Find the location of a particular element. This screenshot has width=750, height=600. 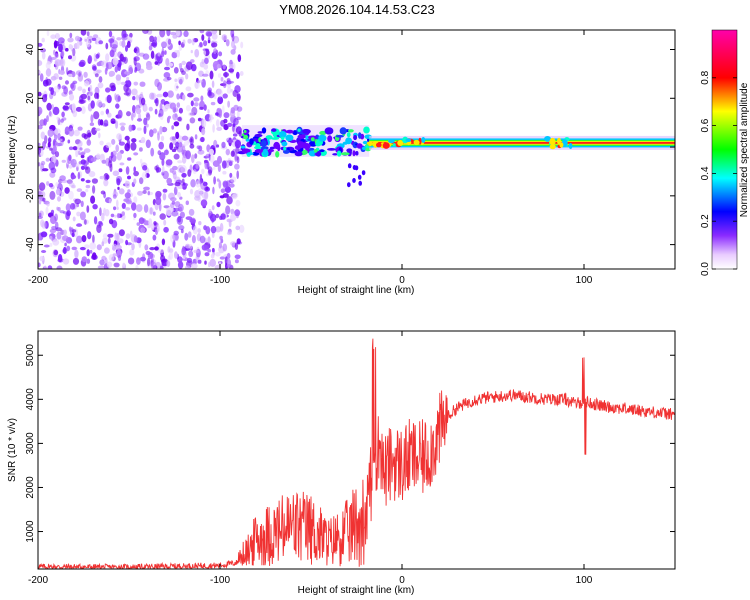

colorbar-tick-label: 0.6 is located at coordinates (705, 125).